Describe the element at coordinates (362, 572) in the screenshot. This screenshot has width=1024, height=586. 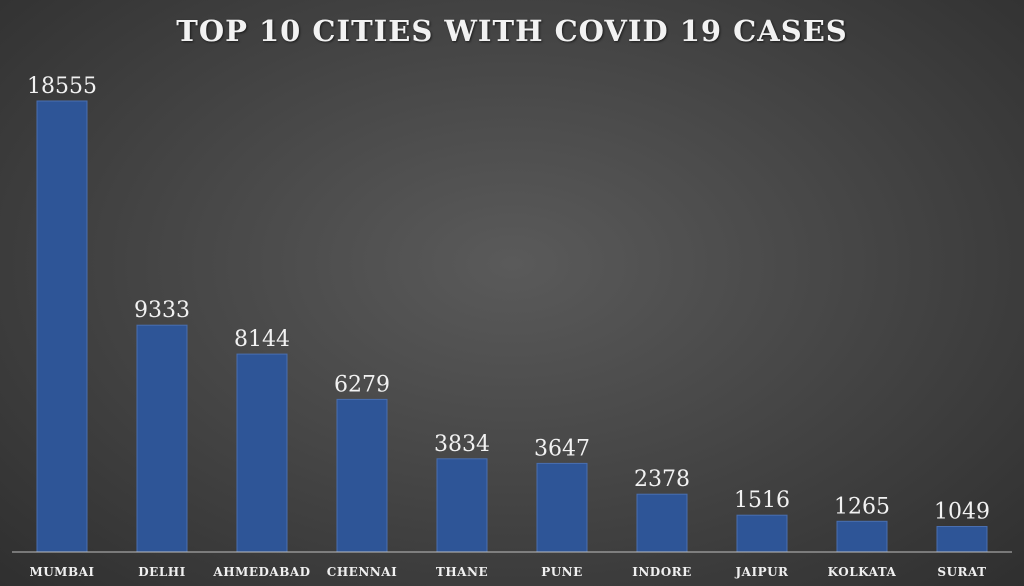
I see `category-label-chennai: CHENNAI` at that location.